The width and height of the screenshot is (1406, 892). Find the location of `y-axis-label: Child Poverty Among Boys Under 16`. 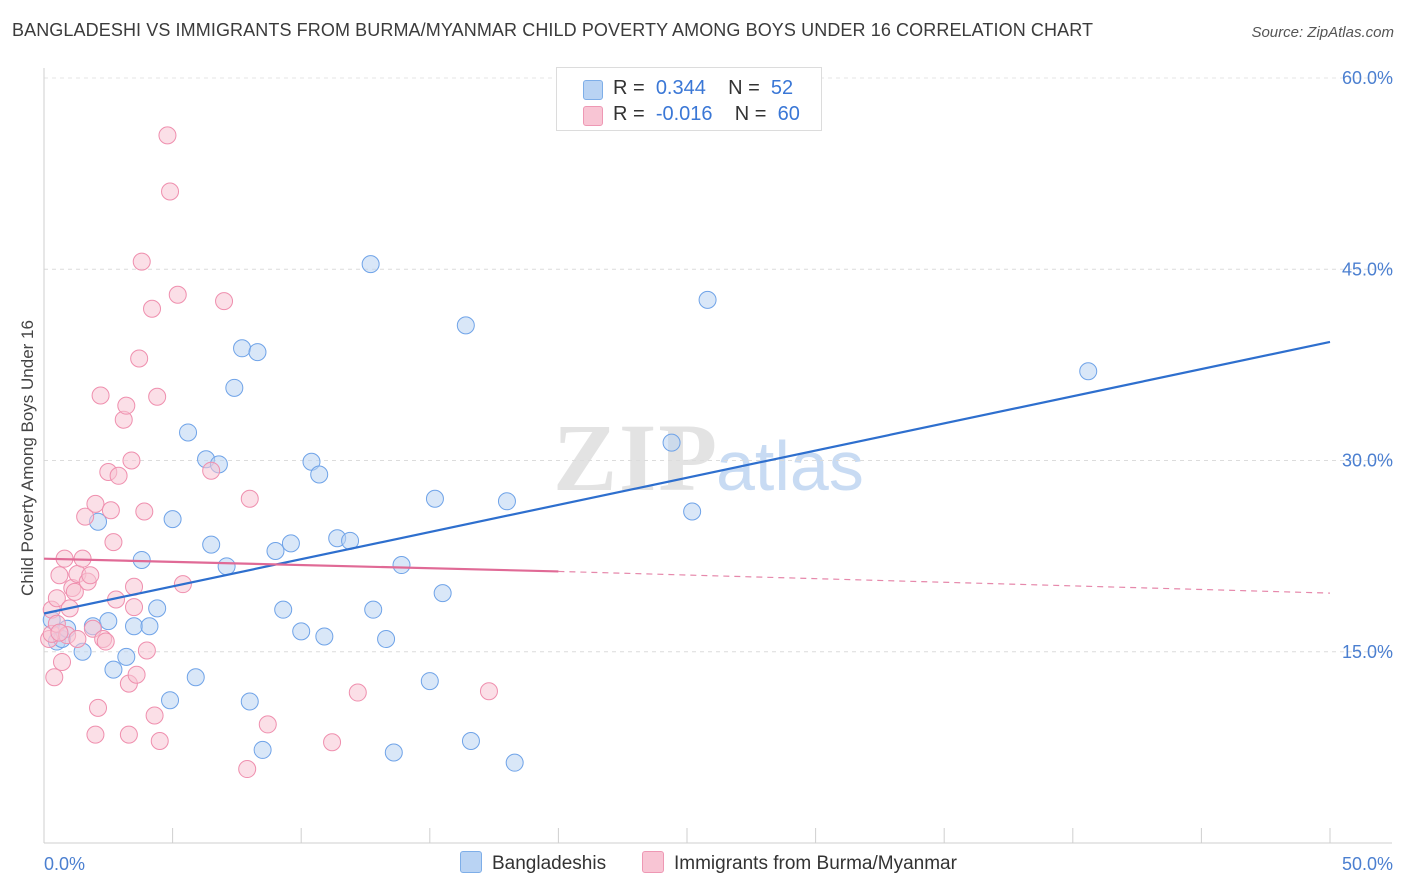

y-axis-label: Child Poverty Among Boys Under 16 is located at coordinates (27, 458).